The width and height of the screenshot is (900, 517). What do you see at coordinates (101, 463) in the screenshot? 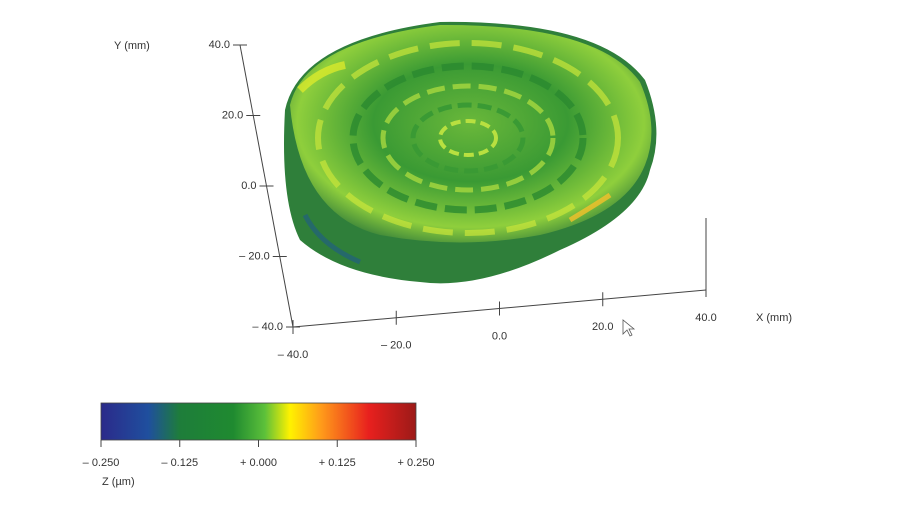
I see `colorbar-tick-label: – 0.250` at bounding box center [101, 463].